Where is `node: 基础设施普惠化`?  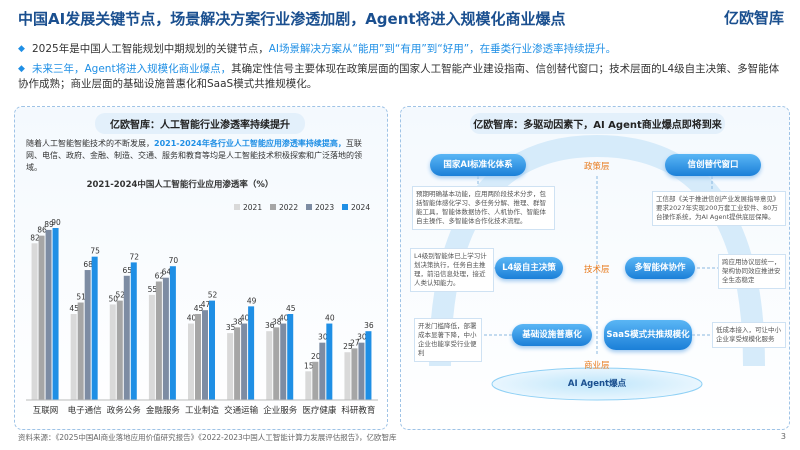 node: 基础设施普惠化 is located at coordinates (552, 335).